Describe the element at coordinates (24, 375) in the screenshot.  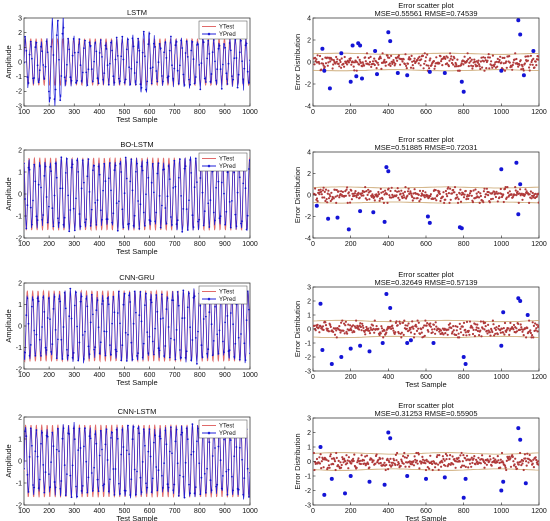
I see `x-tick-label: 100` at that location.